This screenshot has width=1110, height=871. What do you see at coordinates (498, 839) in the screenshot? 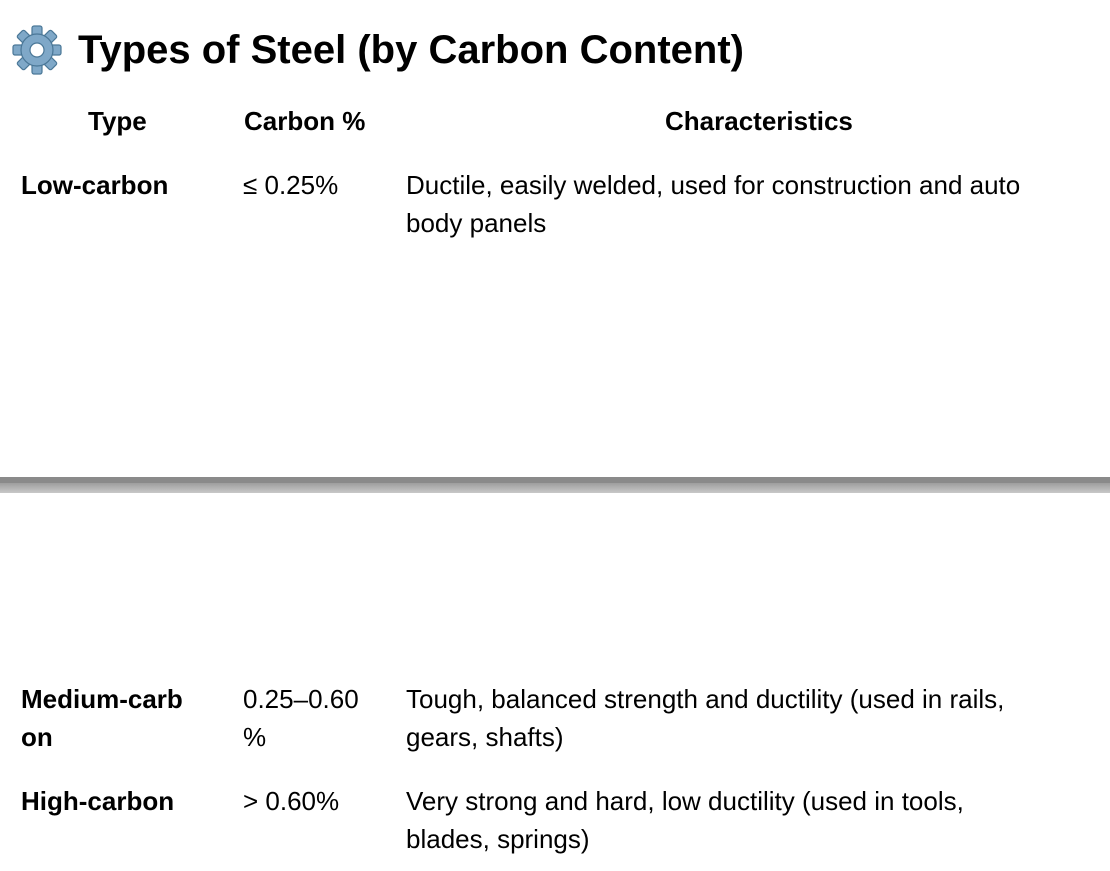
I see `row-high-carbon-characteristics-line-2: blades, springs)` at bounding box center [498, 839].